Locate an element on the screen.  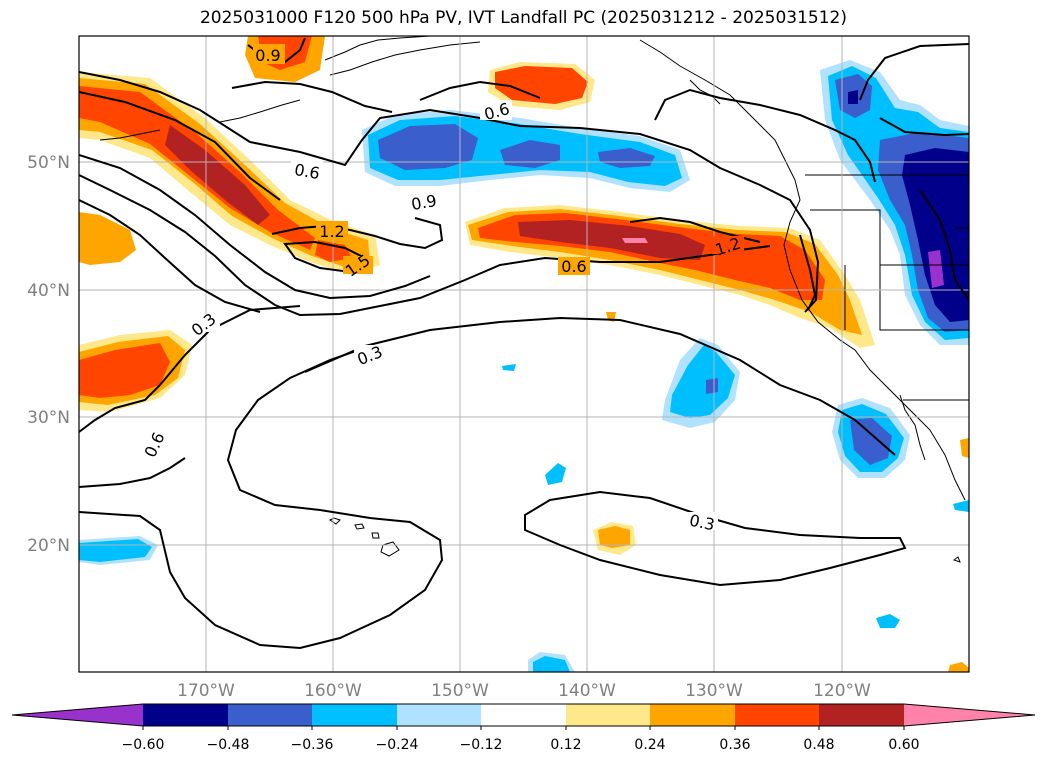
colorbar-tick-label: 0.24 is located at coordinates (649, 745).